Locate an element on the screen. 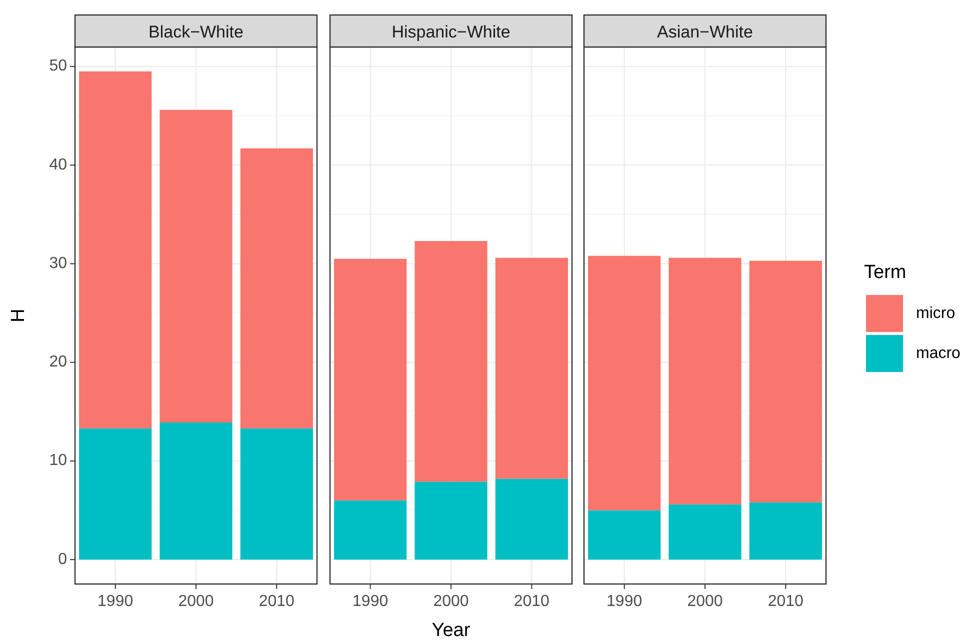  legend-label: micro is located at coordinates (936, 313).